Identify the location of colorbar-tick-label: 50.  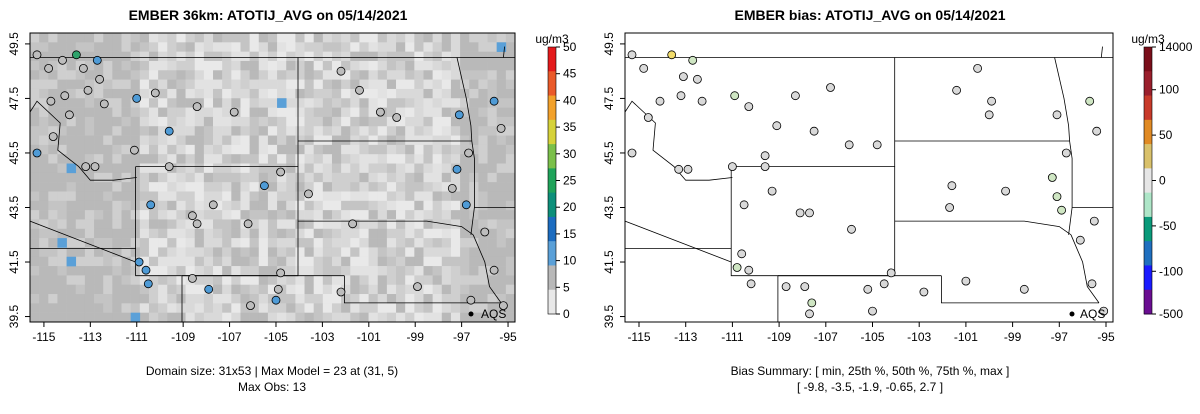
(1166, 135).